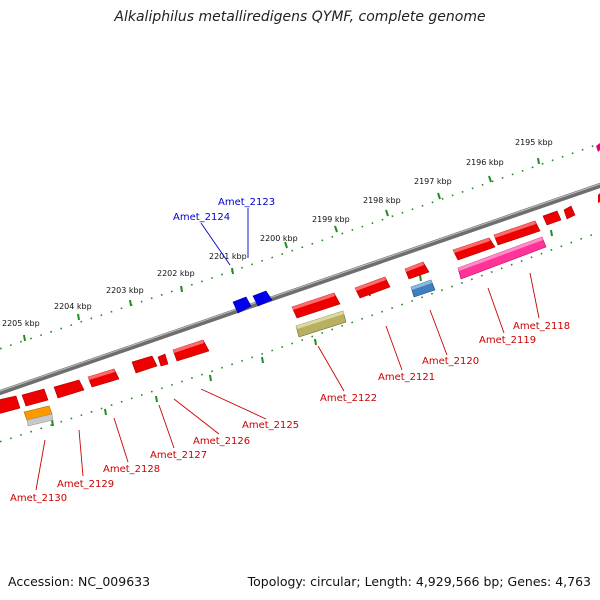 This screenshot has width=600, height=600. I want to click on gene-label-amet-2129: Amet_2129, so click(85, 484).